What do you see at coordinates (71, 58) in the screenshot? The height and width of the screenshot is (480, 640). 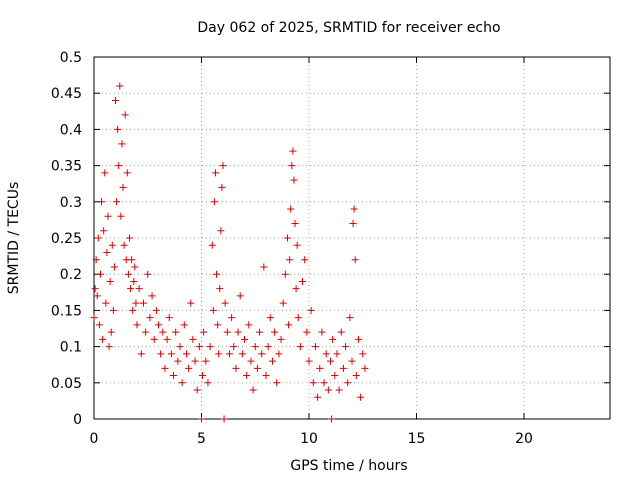 I see `y-tick-label: 0.5` at bounding box center [71, 58].